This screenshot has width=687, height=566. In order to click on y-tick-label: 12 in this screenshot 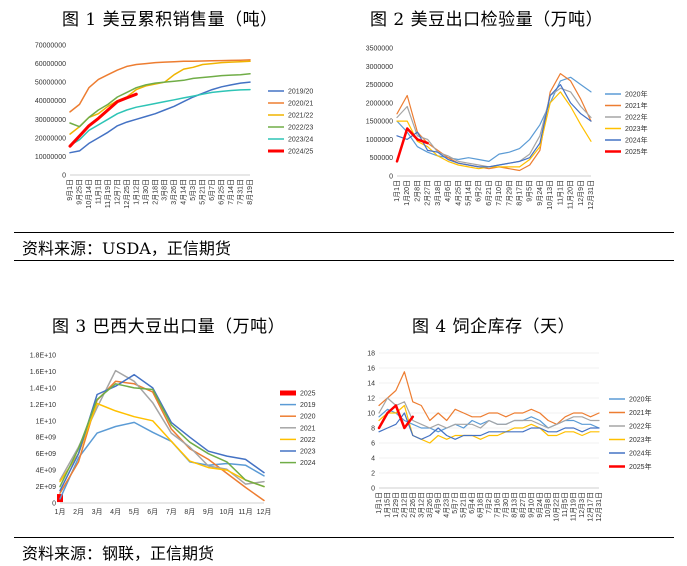, I will do `click(371, 399)`.